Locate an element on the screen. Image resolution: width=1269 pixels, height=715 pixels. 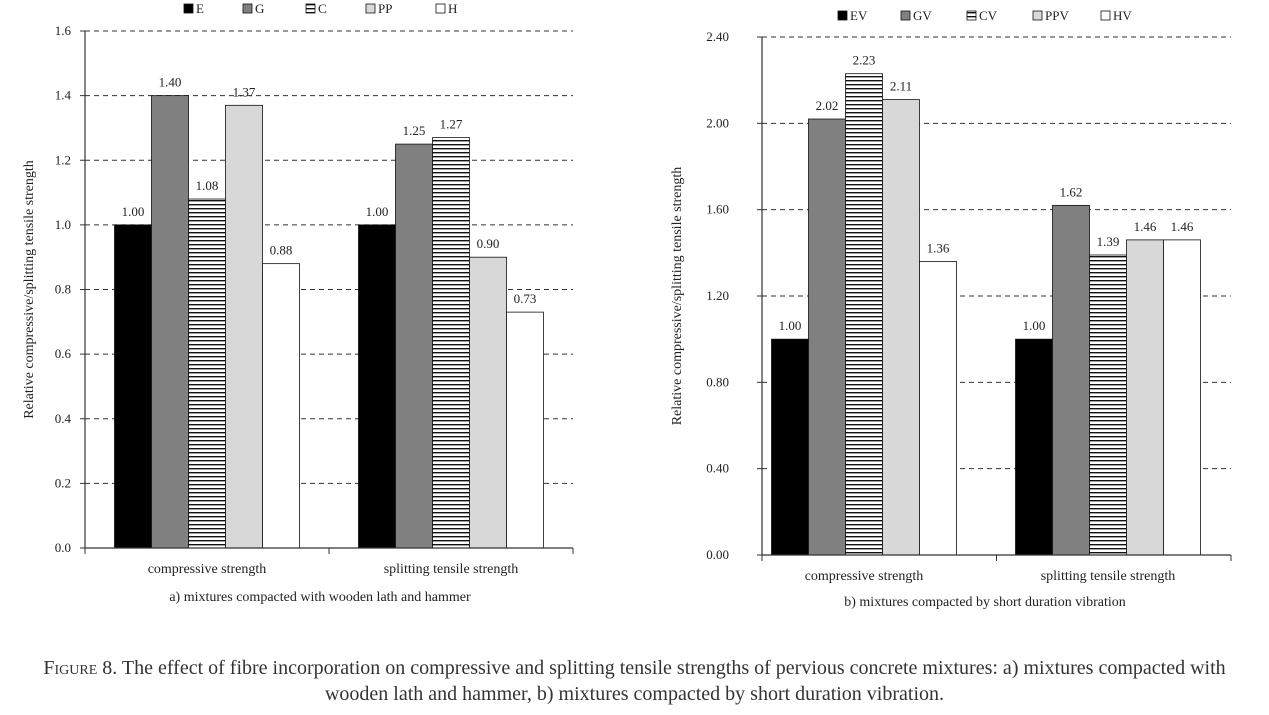
legend-swatch-g is located at coordinates (247, 8).